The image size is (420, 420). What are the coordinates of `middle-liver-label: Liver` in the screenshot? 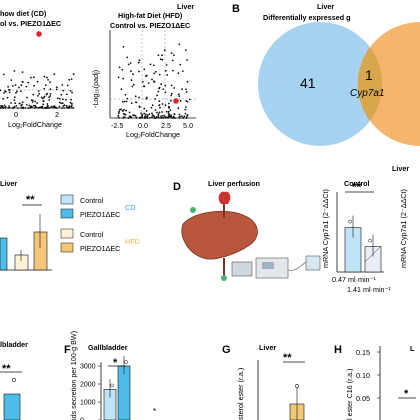 It's located at (8, 183).